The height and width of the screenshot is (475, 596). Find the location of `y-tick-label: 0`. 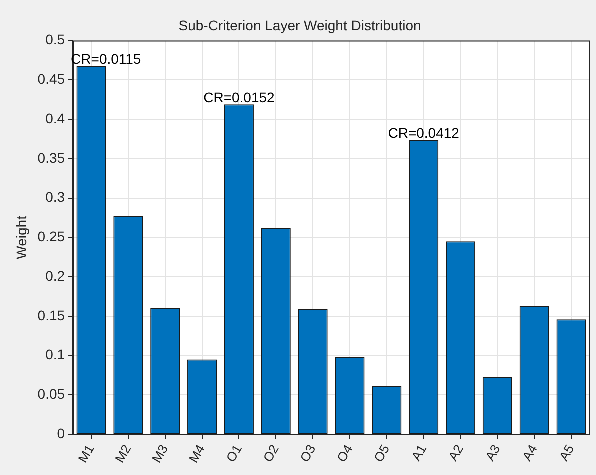

y-tick-label: 0 is located at coordinates (61, 433).